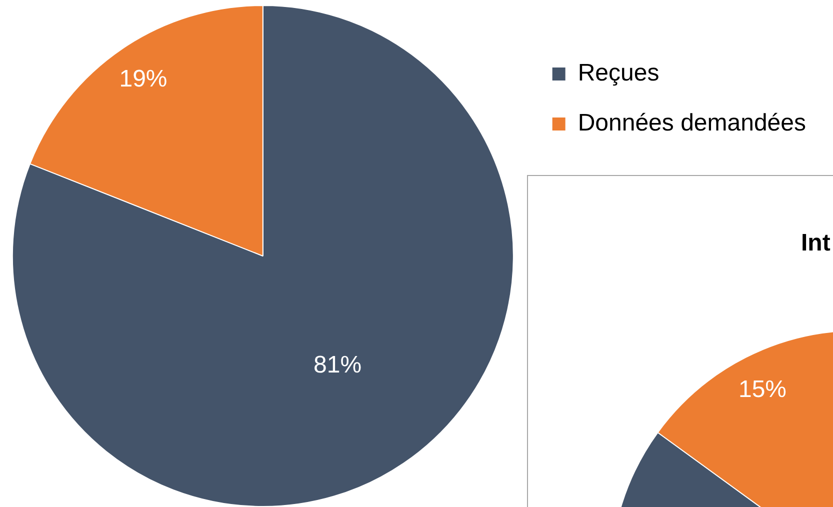 Image resolution: width=833 pixels, height=507 pixels. I want to click on legend-label: Données demandées, so click(692, 123).